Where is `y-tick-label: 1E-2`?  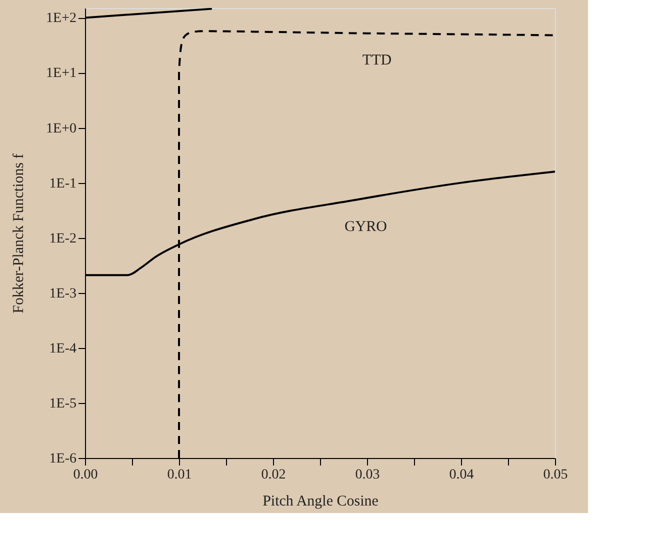
y-tick-label: 1E-2 is located at coordinates (62, 238).